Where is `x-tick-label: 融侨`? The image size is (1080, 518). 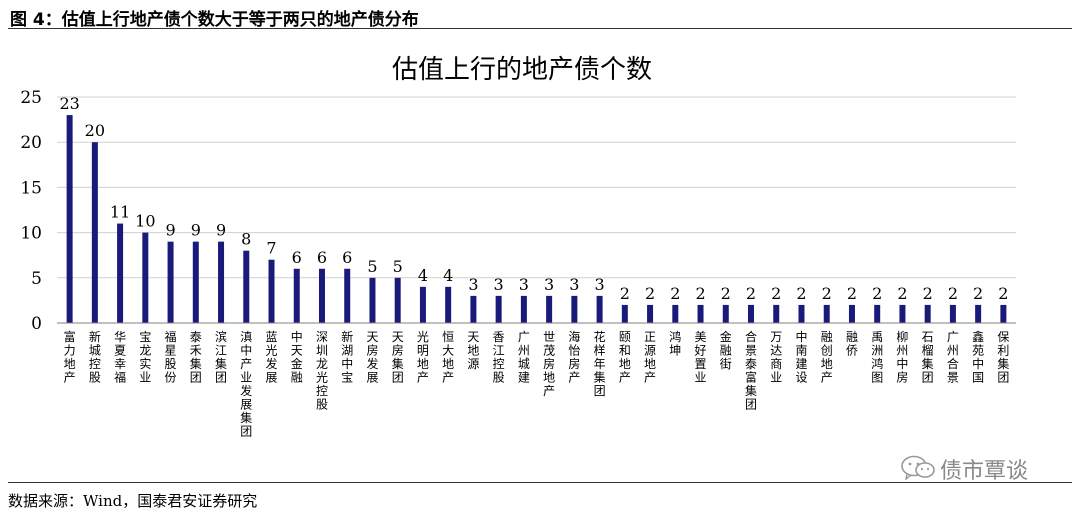 x-tick-label: 融侨 is located at coordinates (852, 344).